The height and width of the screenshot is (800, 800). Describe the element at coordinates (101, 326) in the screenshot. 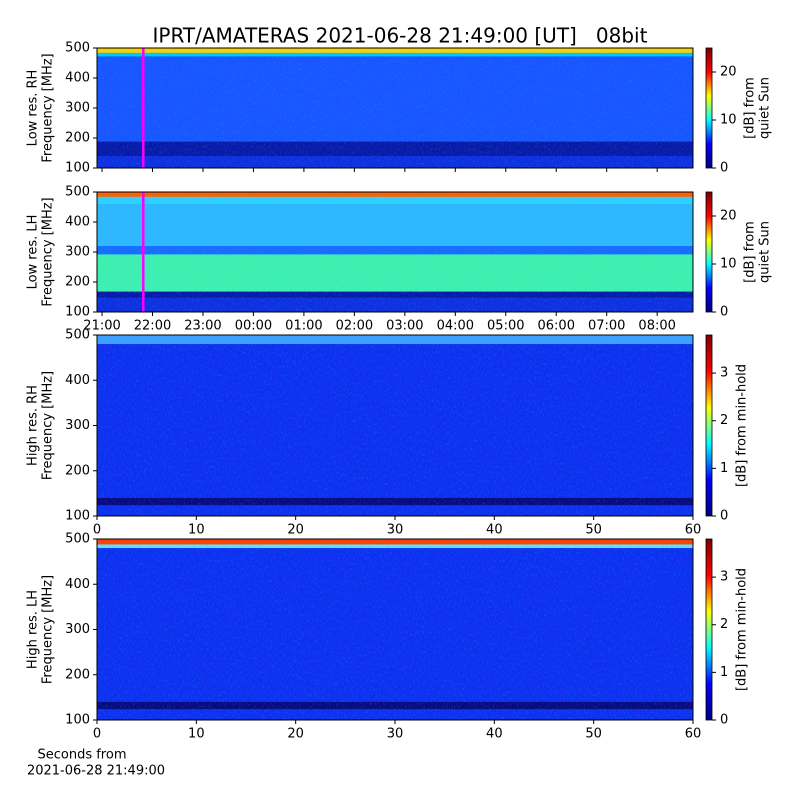

I see `x-tick-label: 21:00` at that location.